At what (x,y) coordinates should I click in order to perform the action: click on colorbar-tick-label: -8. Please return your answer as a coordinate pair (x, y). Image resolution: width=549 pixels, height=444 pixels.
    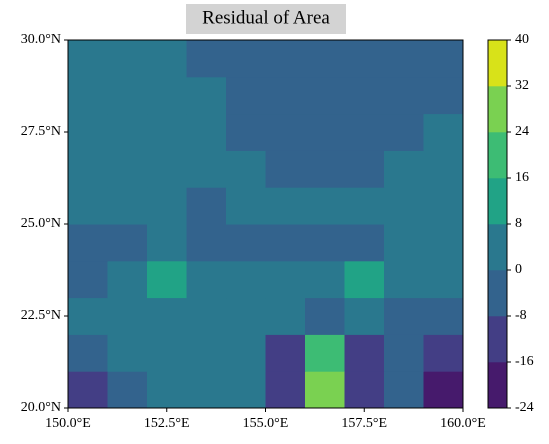
    Looking at the image, I should click on (521, 315).